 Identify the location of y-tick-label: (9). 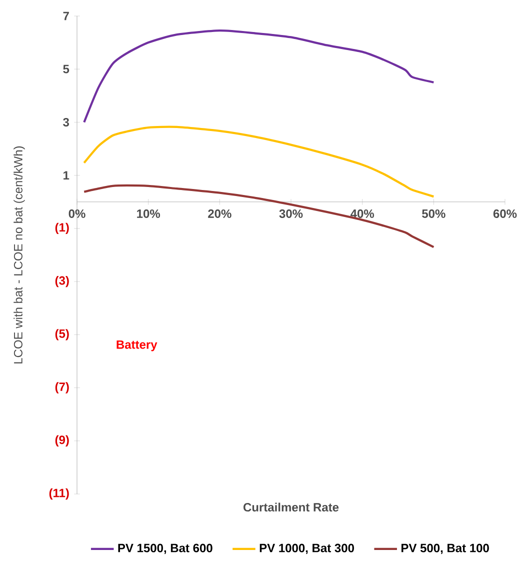
(62, 440).